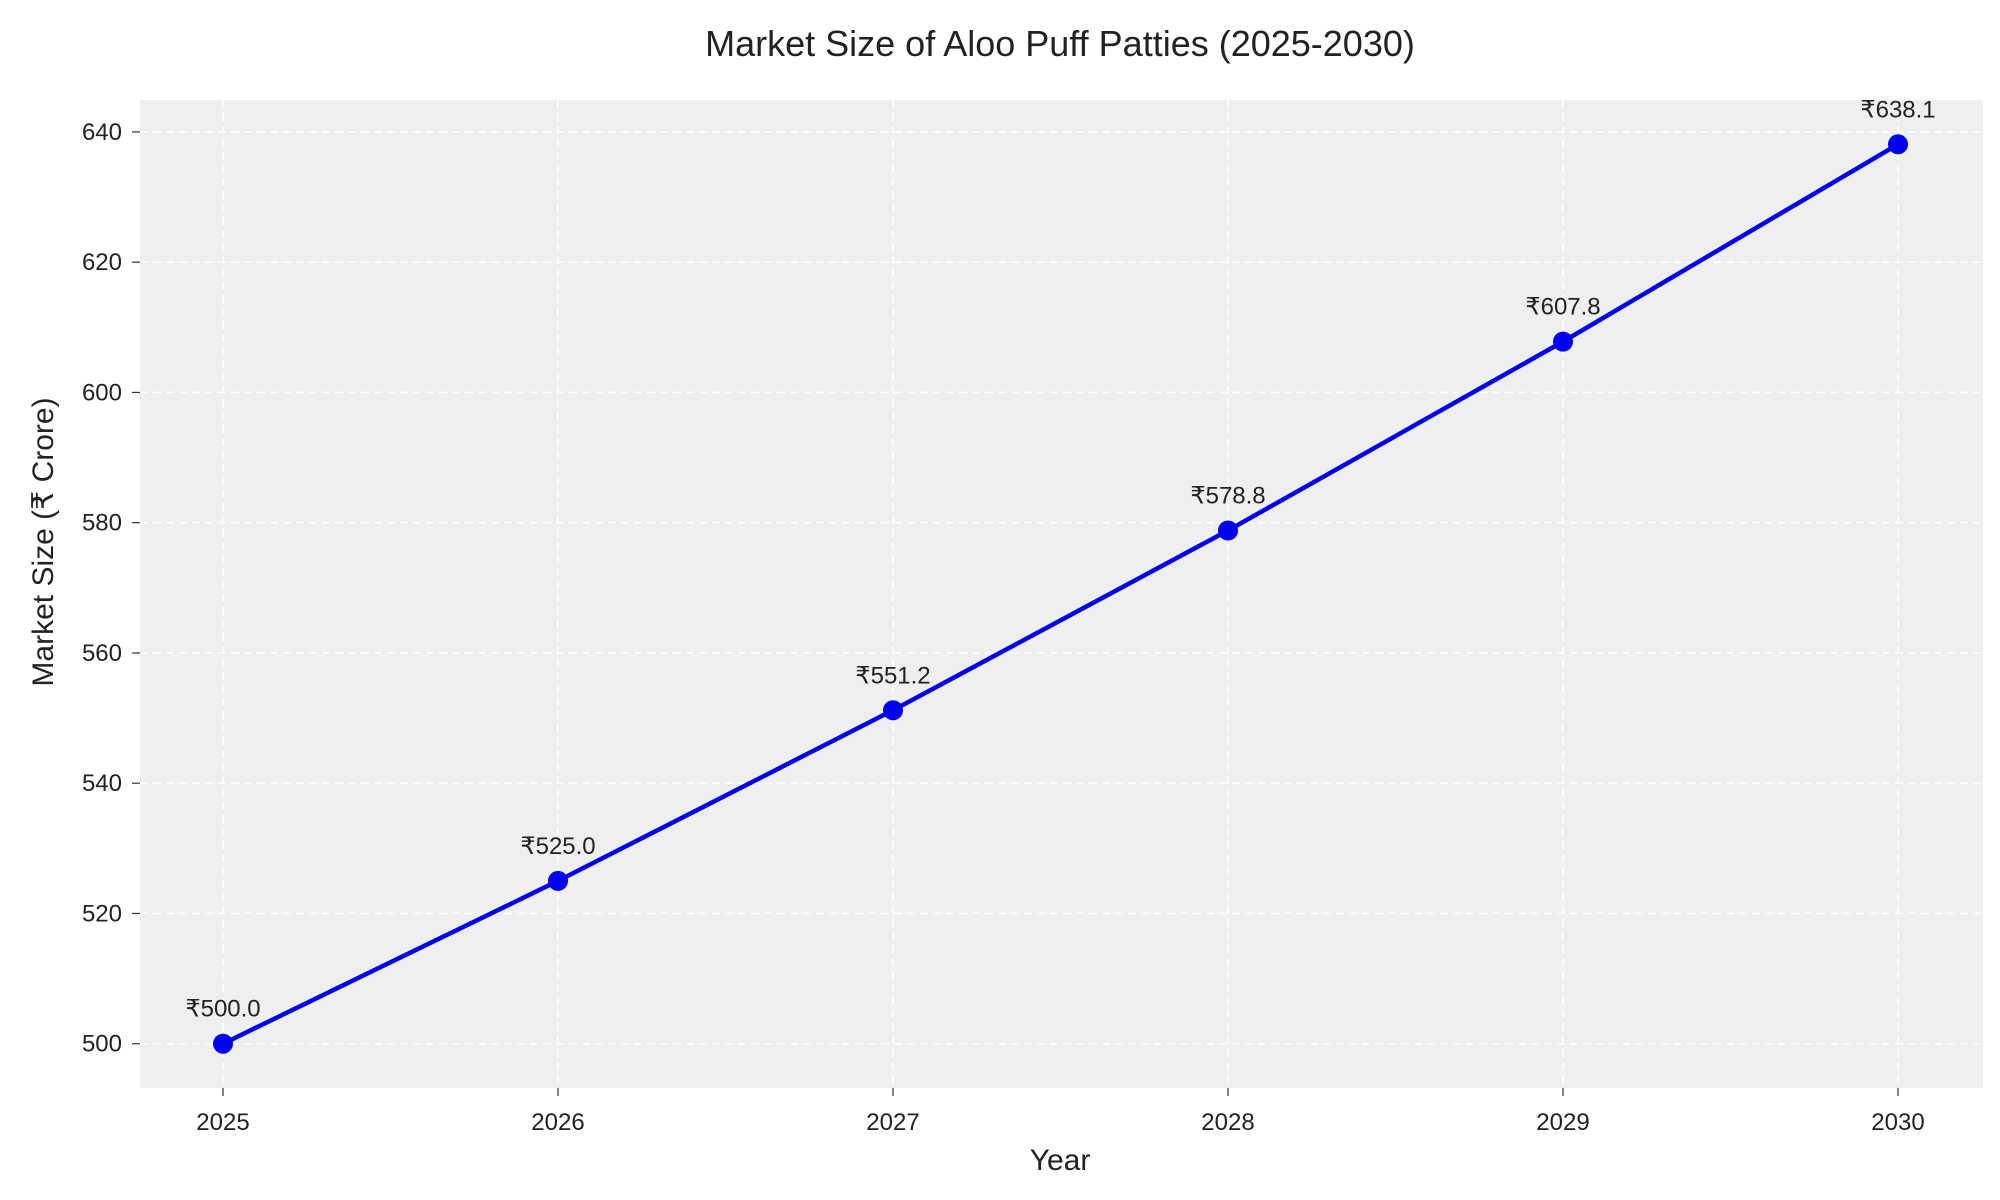  What do you see at coordinates (892, 1122) in the screenshot?
I see `x-tick-label: 2027` at bounding box center [892, 1122].